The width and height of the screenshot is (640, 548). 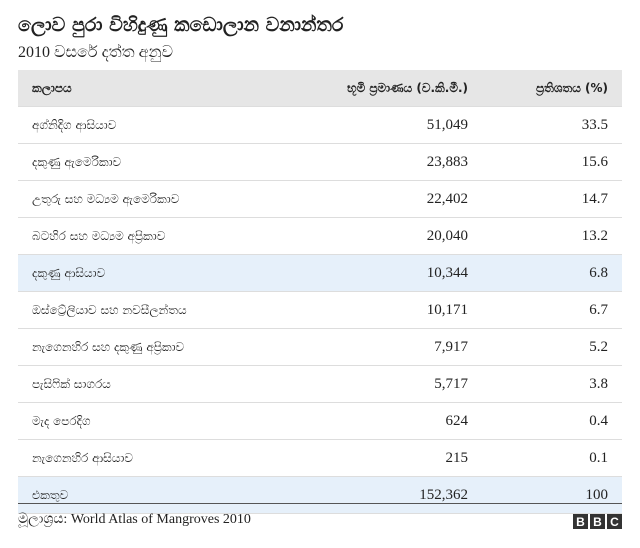 What do you see at coordinates (378, 458) in the screenshot?
I see `cell: 215` at bounding box center [378, 458].